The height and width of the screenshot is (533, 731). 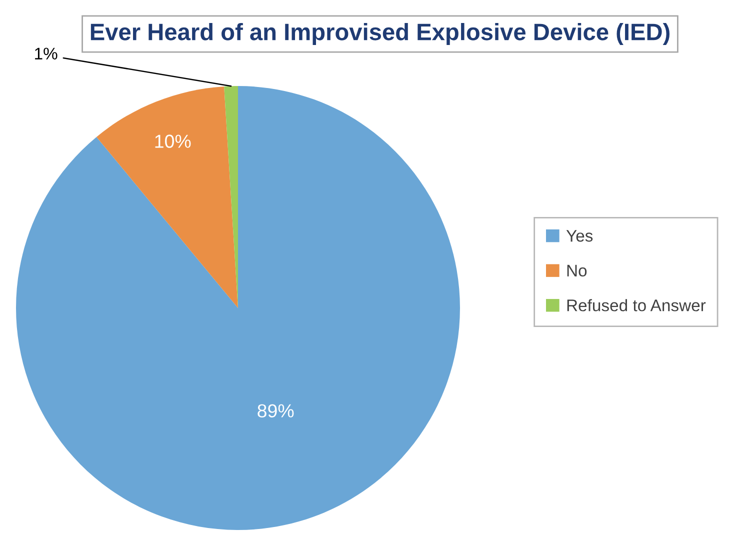 I want to click on data-label: 1%, so click(x=46, y=54).